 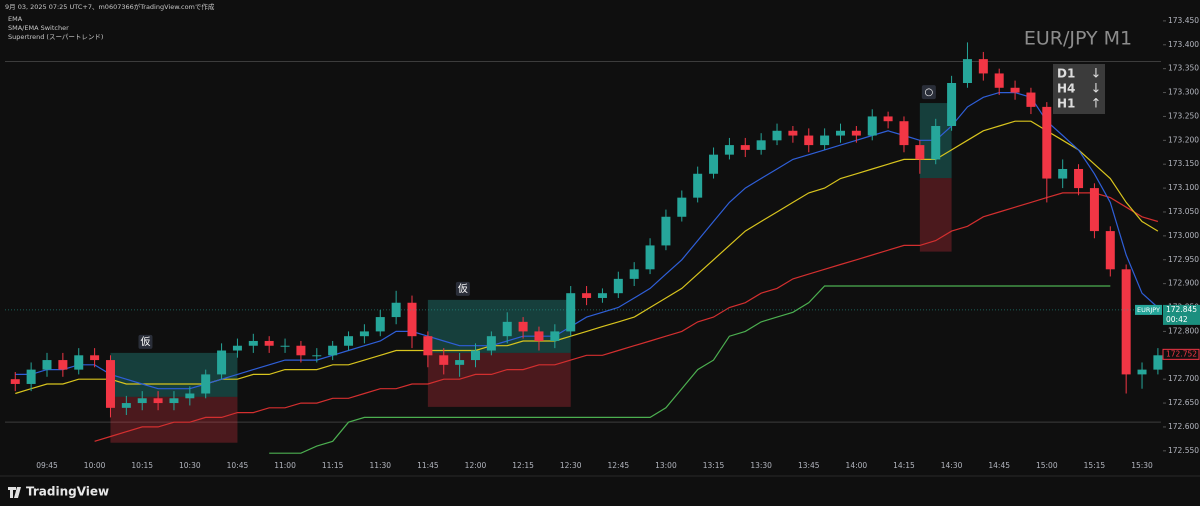 I want to click on x-tick-label: 09:45, so click(x=47, y=465).